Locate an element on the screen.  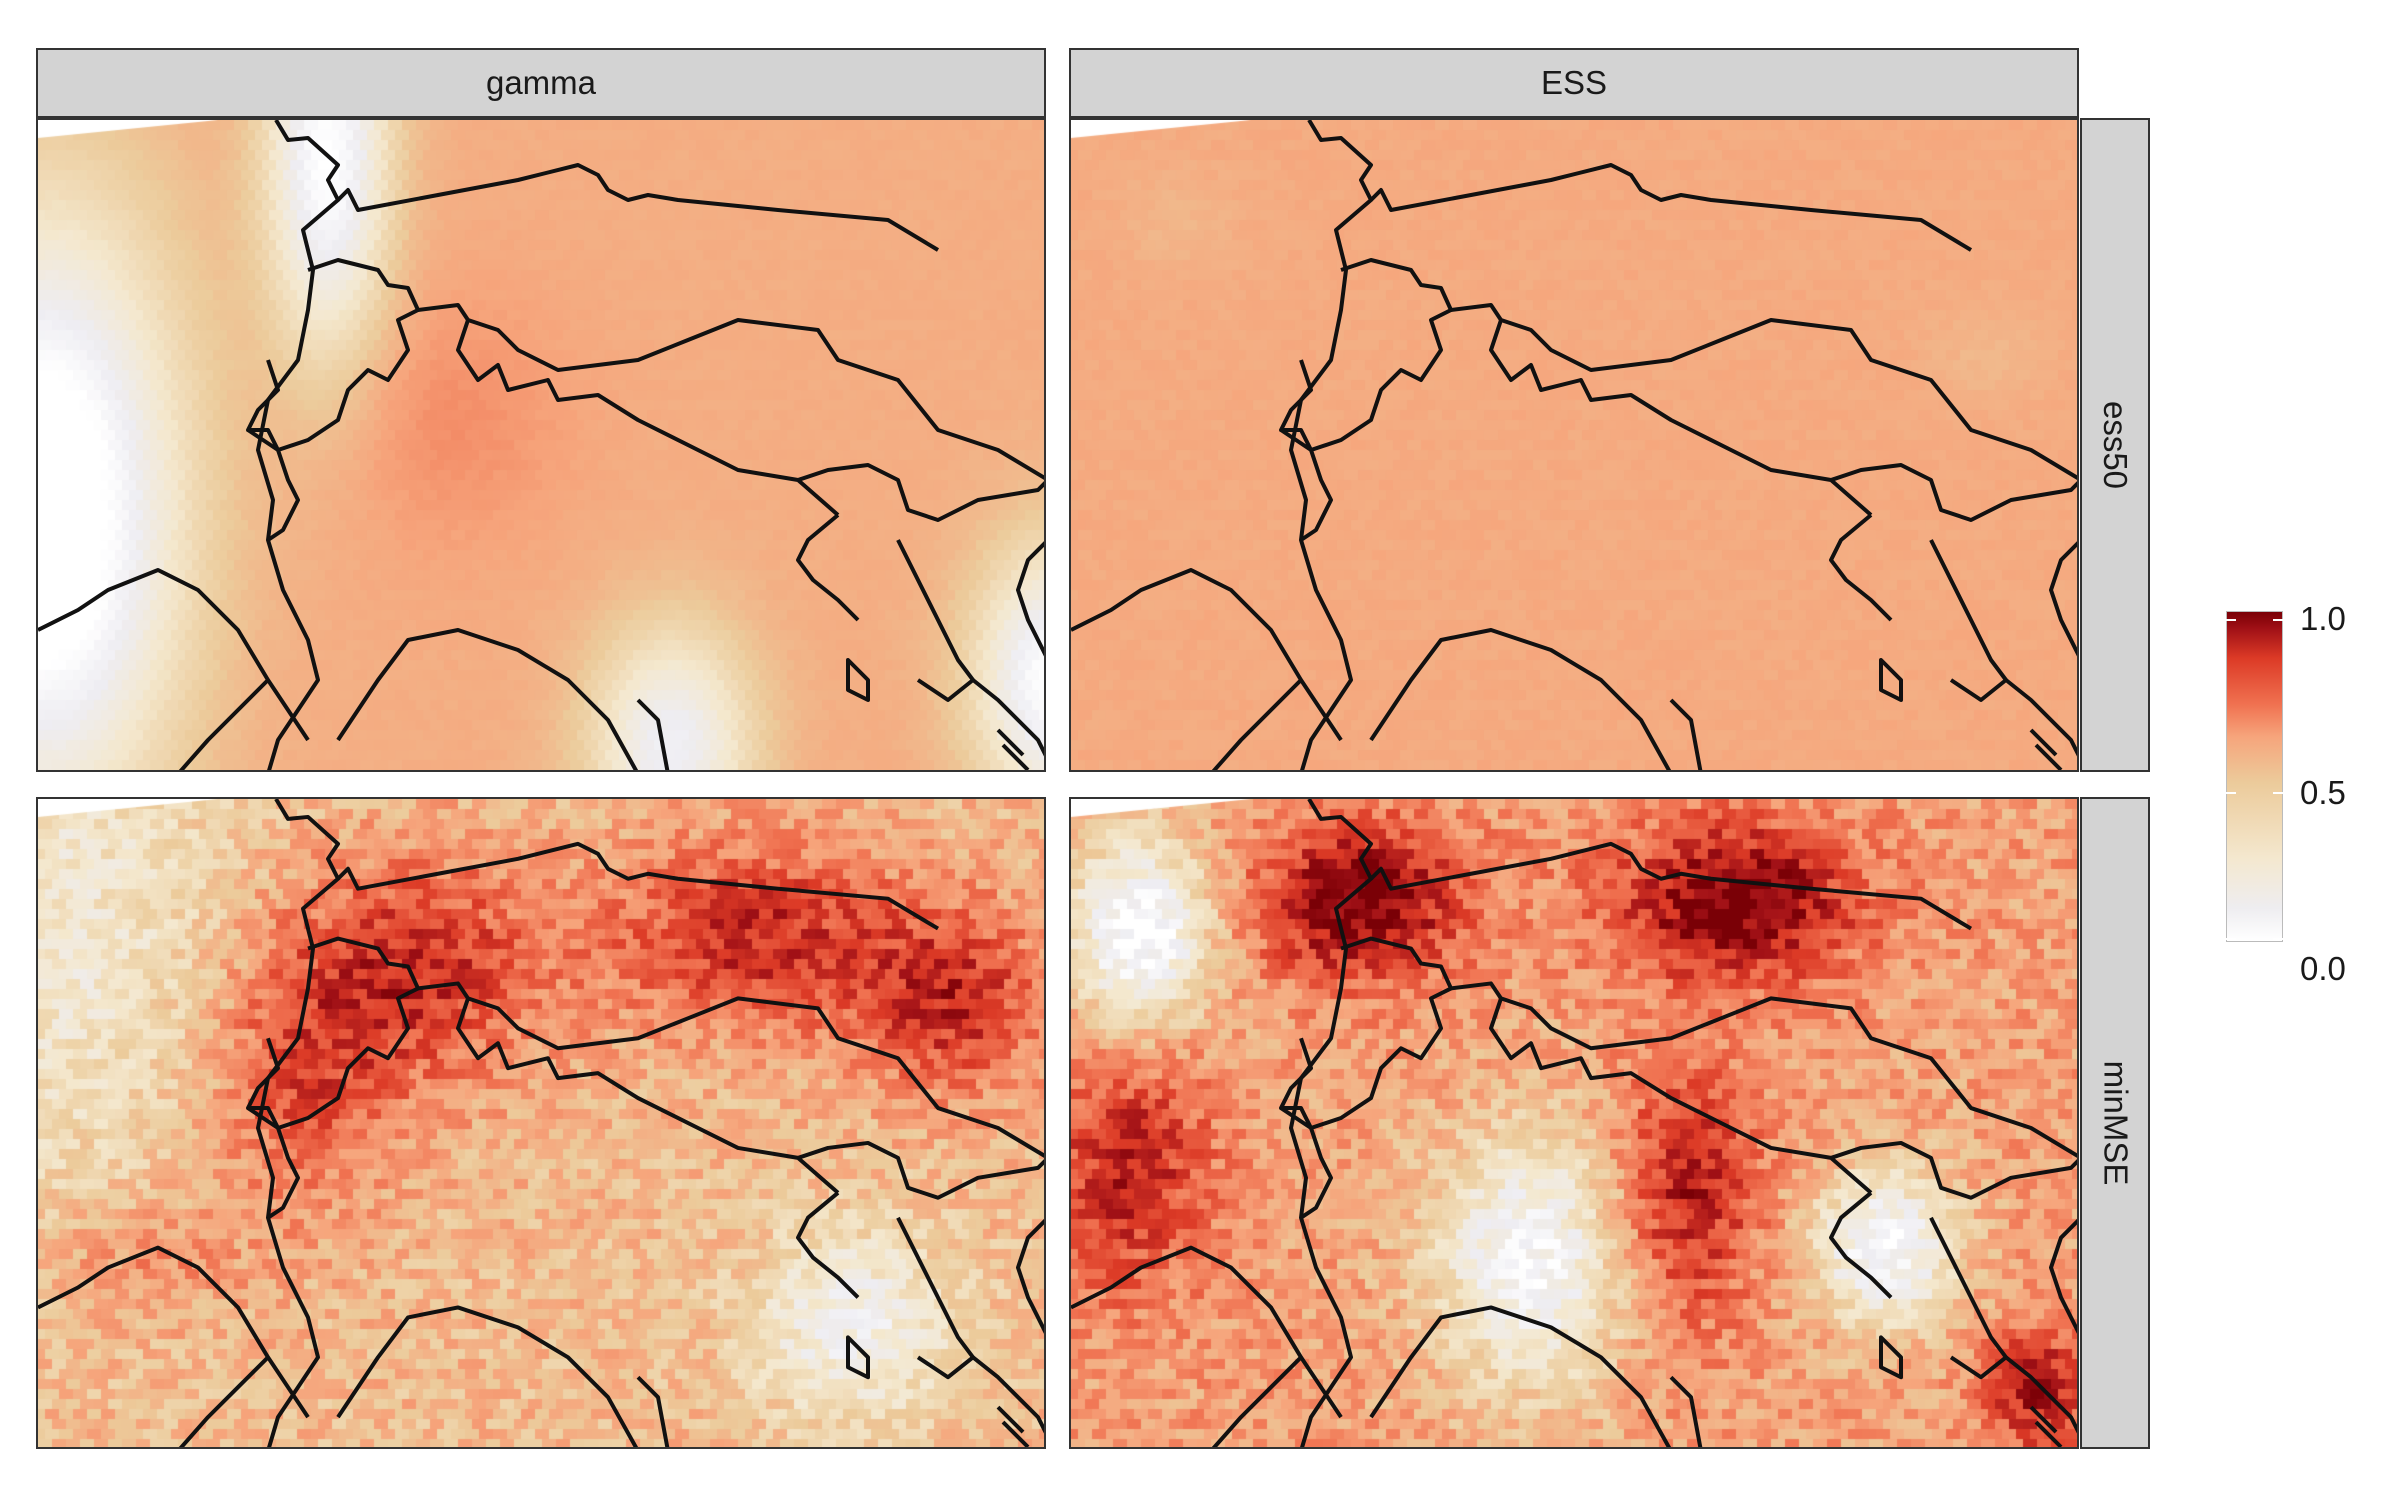
colorbar-legend is located at coordinates (2254, 776).